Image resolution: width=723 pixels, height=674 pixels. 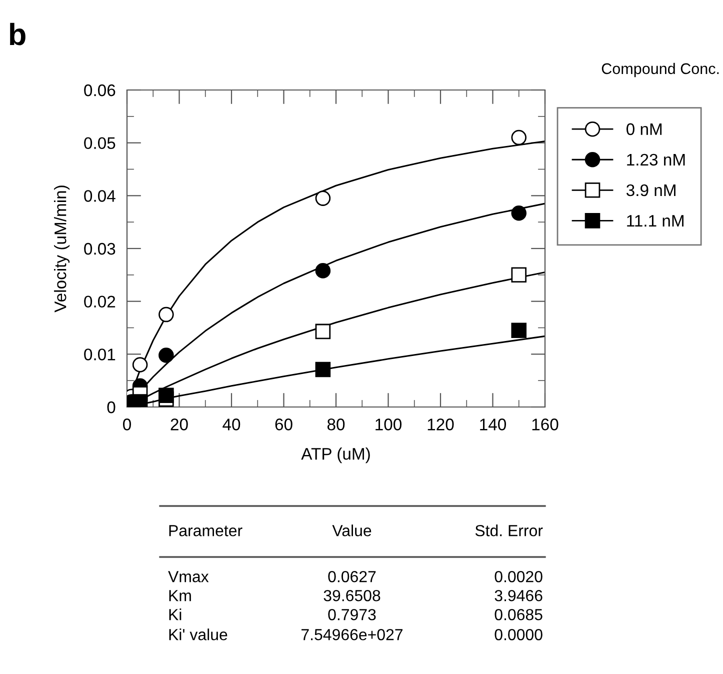 I want to click on legend-label: 1.23 nM, so click(x=656, y=160).